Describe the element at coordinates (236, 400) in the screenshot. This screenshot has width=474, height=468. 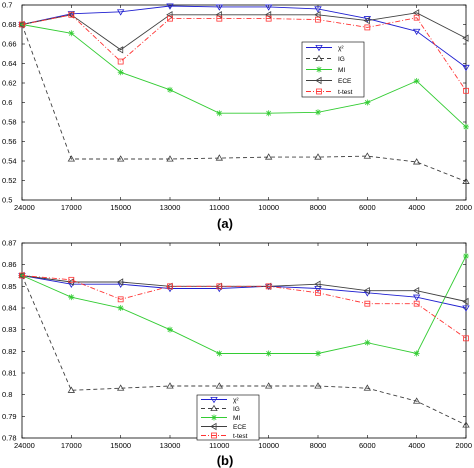
I see `legend-label-b-0: χ²` at that location.